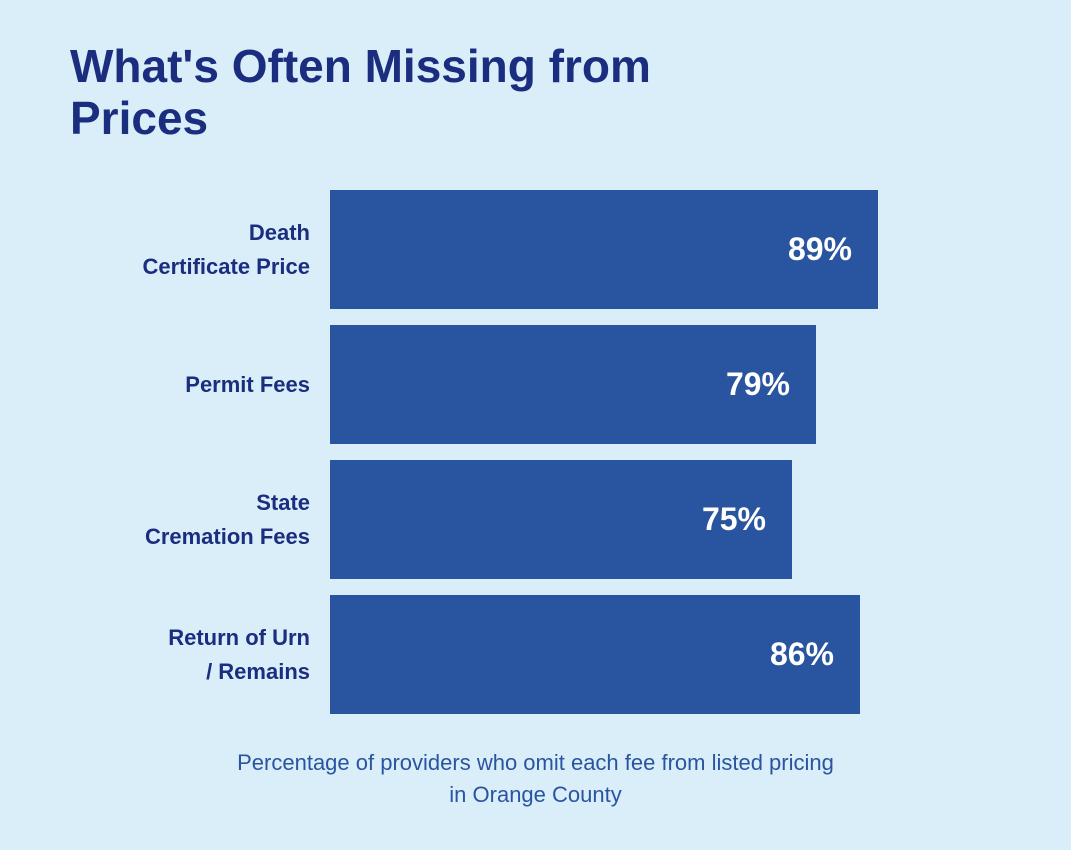  Describe the element at coordinates (247, 384) in the screenshot. I see `category-label: Permit Fees` at that location.